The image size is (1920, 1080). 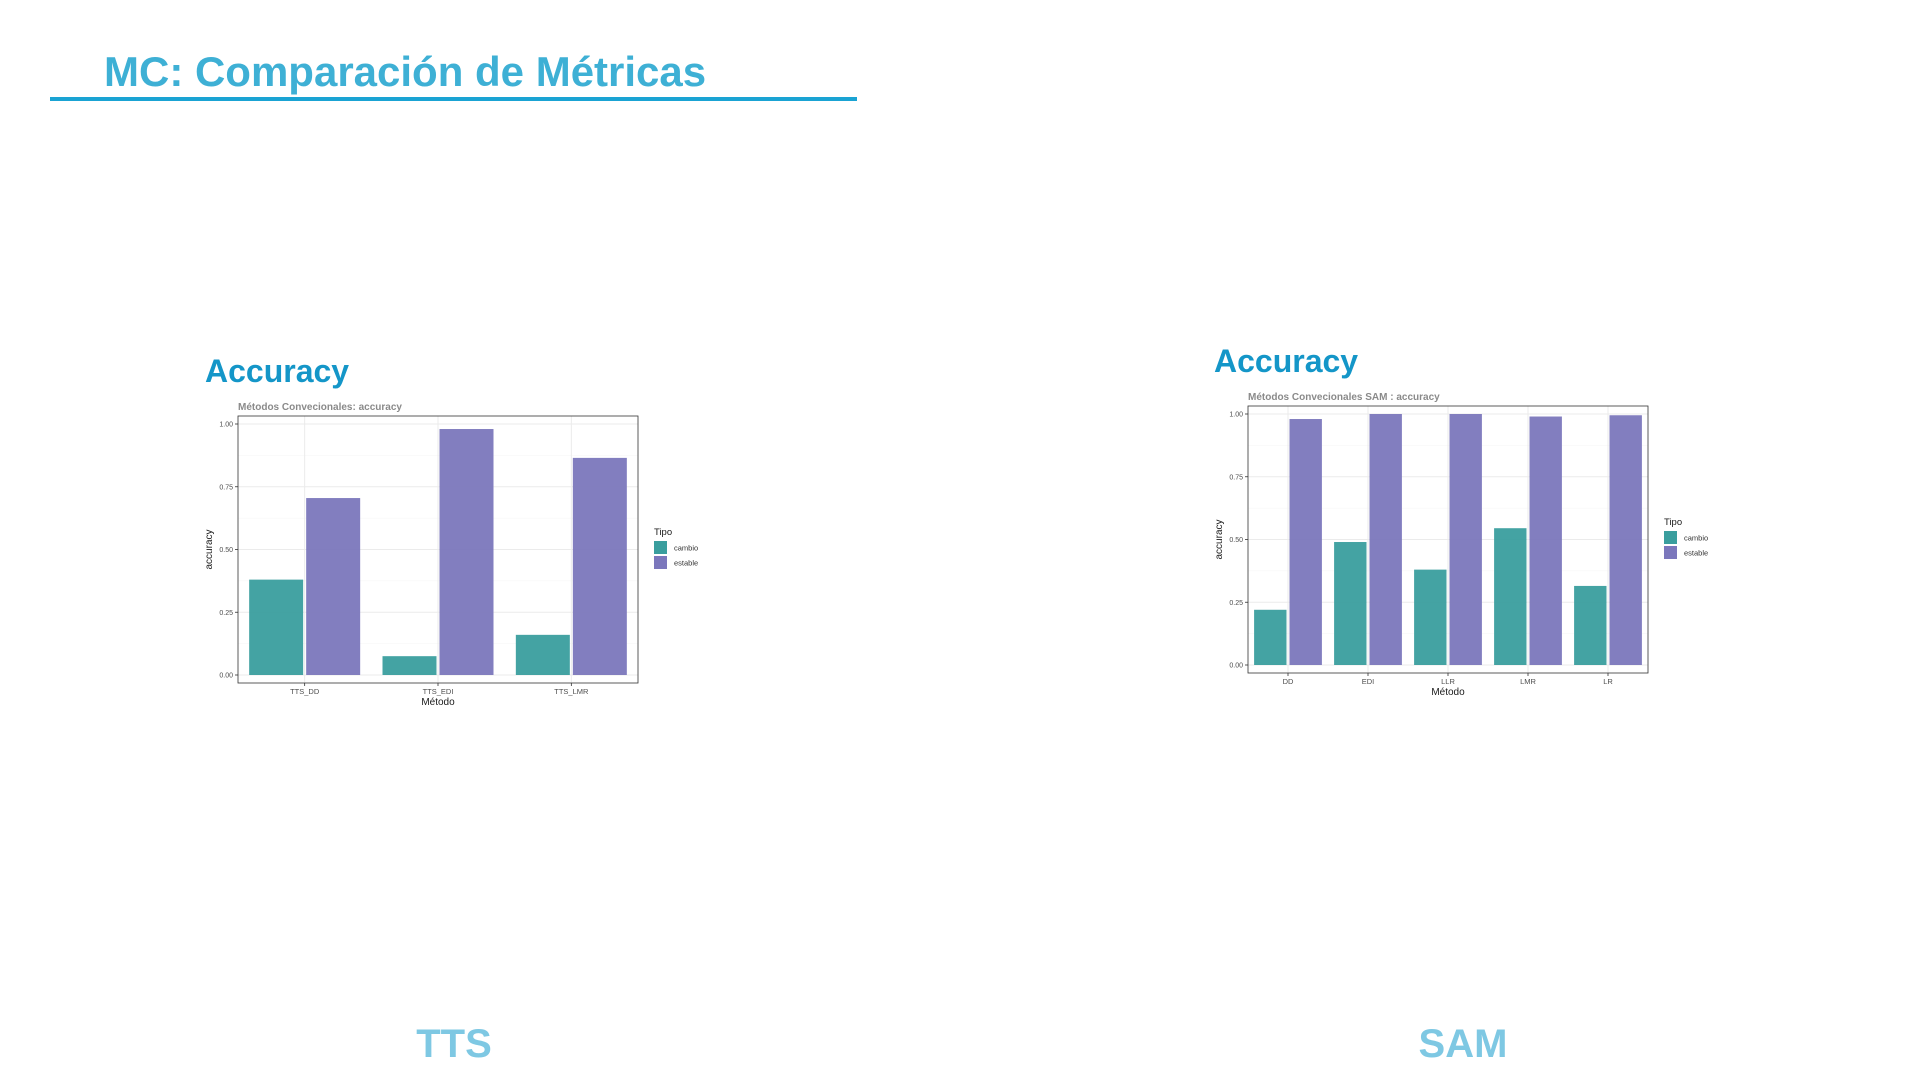 I want to click on bar-cambio-tts-edi, so click(x=409, y=665).